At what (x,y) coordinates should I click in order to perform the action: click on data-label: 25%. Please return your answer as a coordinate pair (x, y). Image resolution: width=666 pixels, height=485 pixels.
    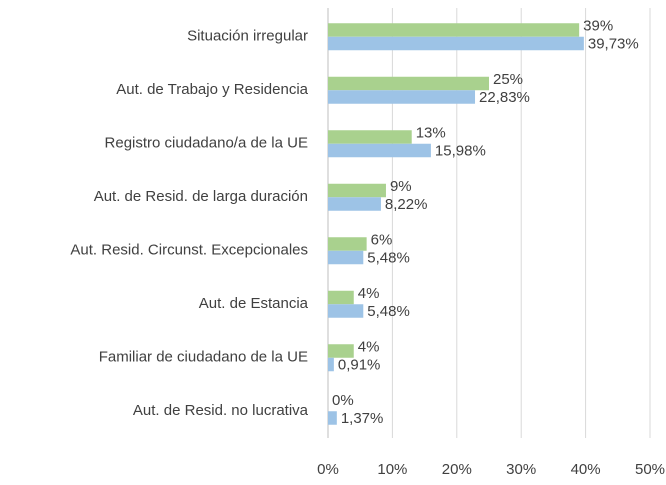
    Looking at the image, I should click on (508, 79).